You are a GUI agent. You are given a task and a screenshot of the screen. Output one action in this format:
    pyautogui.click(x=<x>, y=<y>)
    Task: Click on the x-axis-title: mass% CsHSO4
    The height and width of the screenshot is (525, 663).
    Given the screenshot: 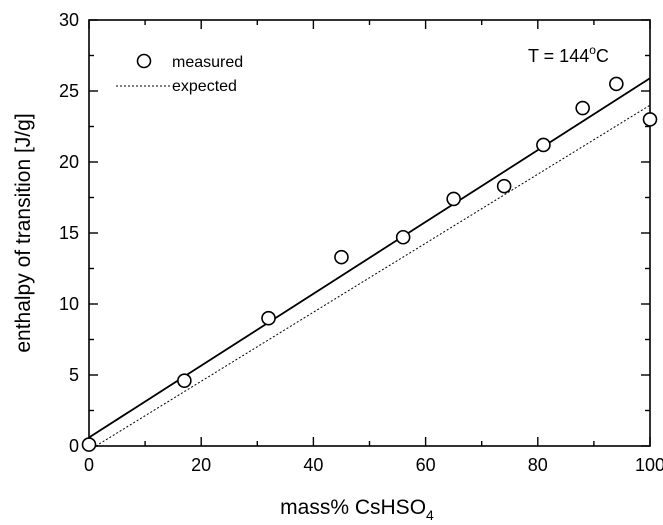 What is the action you would take?
    pyautogui.click(x=357, y=509)
    